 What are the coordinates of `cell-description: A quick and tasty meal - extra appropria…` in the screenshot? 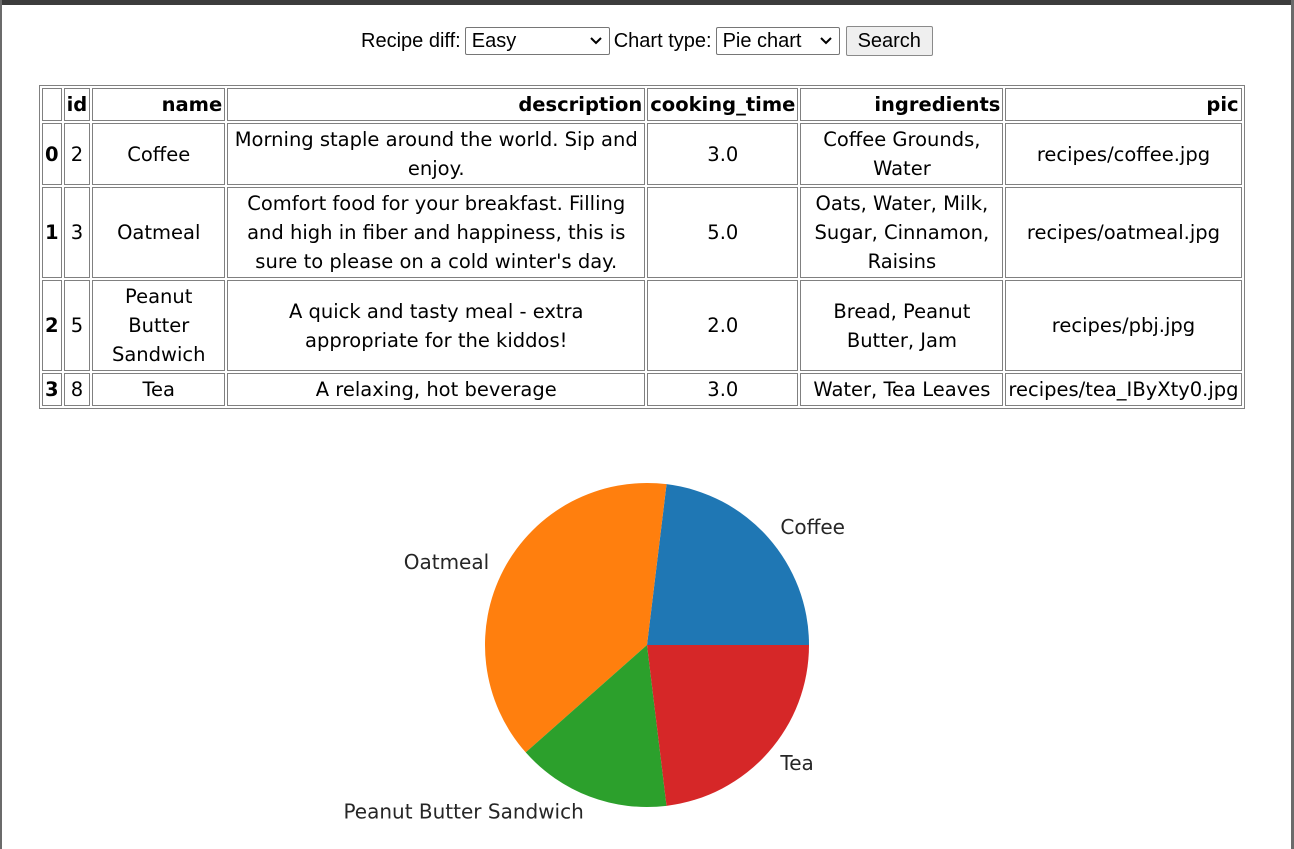 It's located at (436, 325).